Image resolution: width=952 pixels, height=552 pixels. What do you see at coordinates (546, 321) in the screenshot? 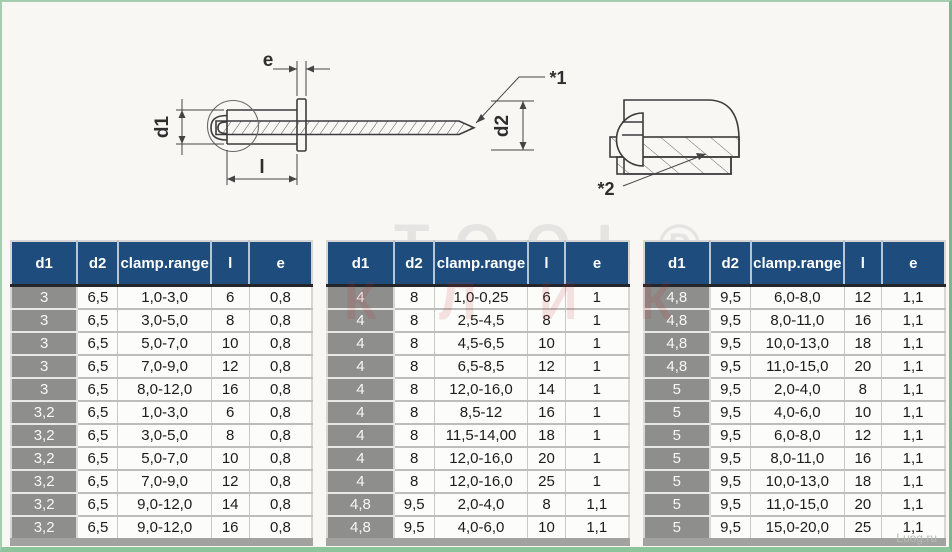
I see `cell-l: 8` at bounding box center [546, 321].